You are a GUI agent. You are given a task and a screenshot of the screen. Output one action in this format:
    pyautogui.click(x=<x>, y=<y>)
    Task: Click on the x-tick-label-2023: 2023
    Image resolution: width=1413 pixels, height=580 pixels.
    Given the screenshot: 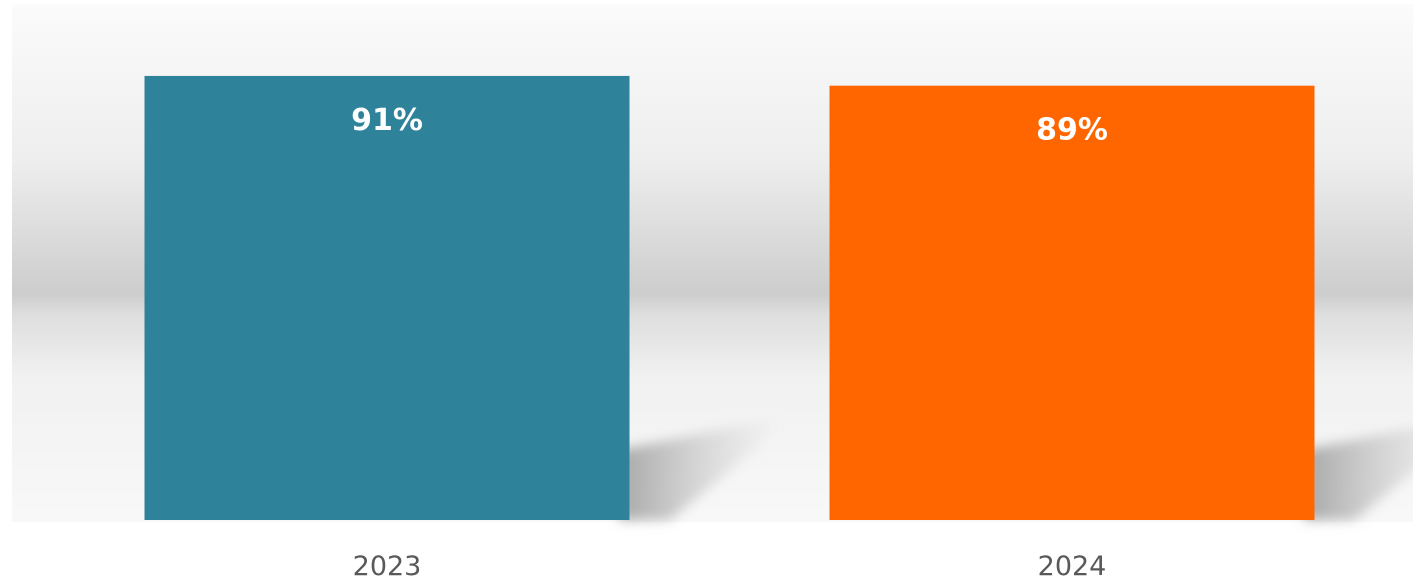 What is the action you would take?
    pyautogui.click(x=387, y=565)
    